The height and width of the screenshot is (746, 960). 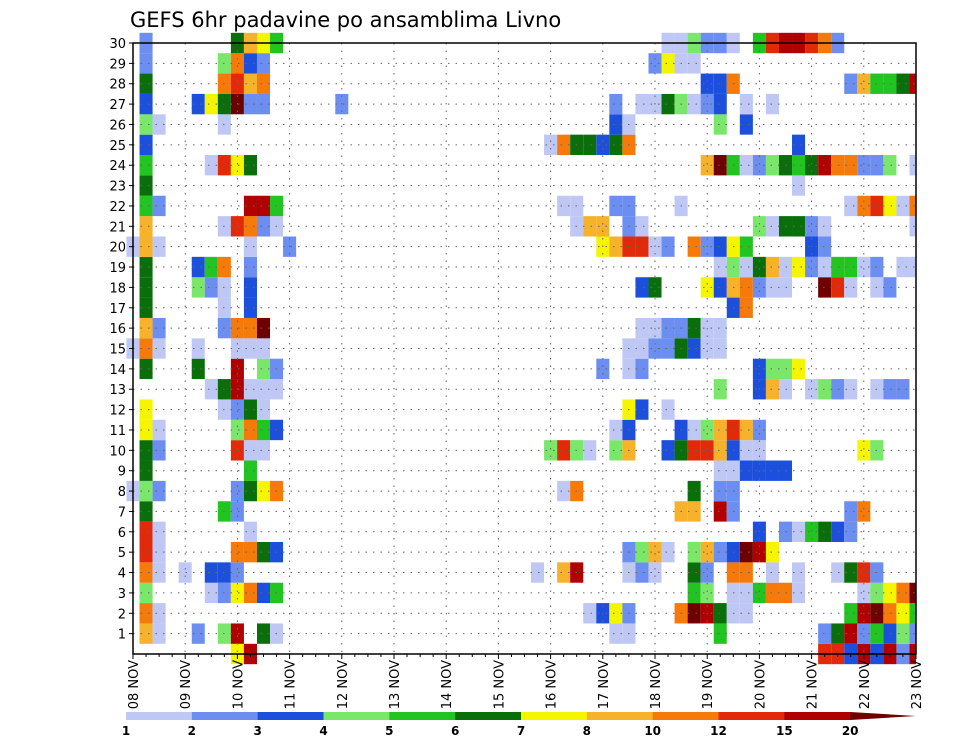 I want to click on y-tick-label: 27, so click(x=117, y=105).